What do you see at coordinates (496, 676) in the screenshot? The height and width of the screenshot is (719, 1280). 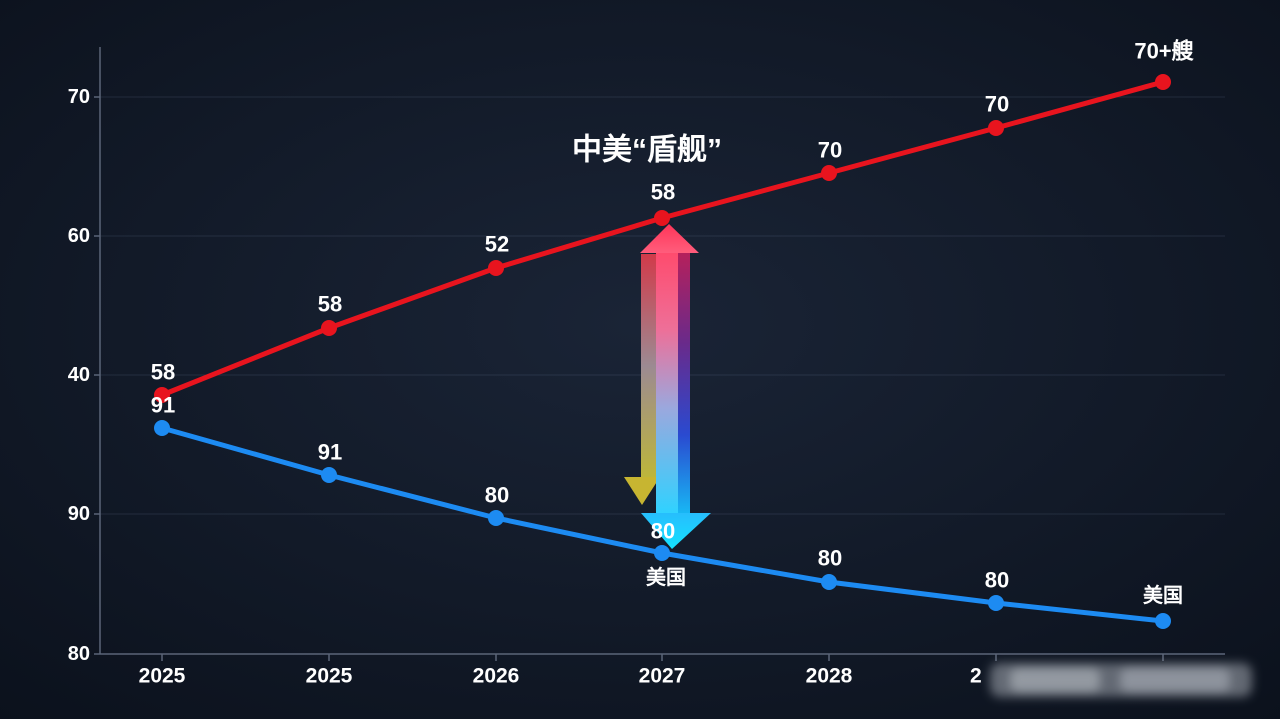 I see `x-tick-label: 2026` at bounding box center [496, 676].